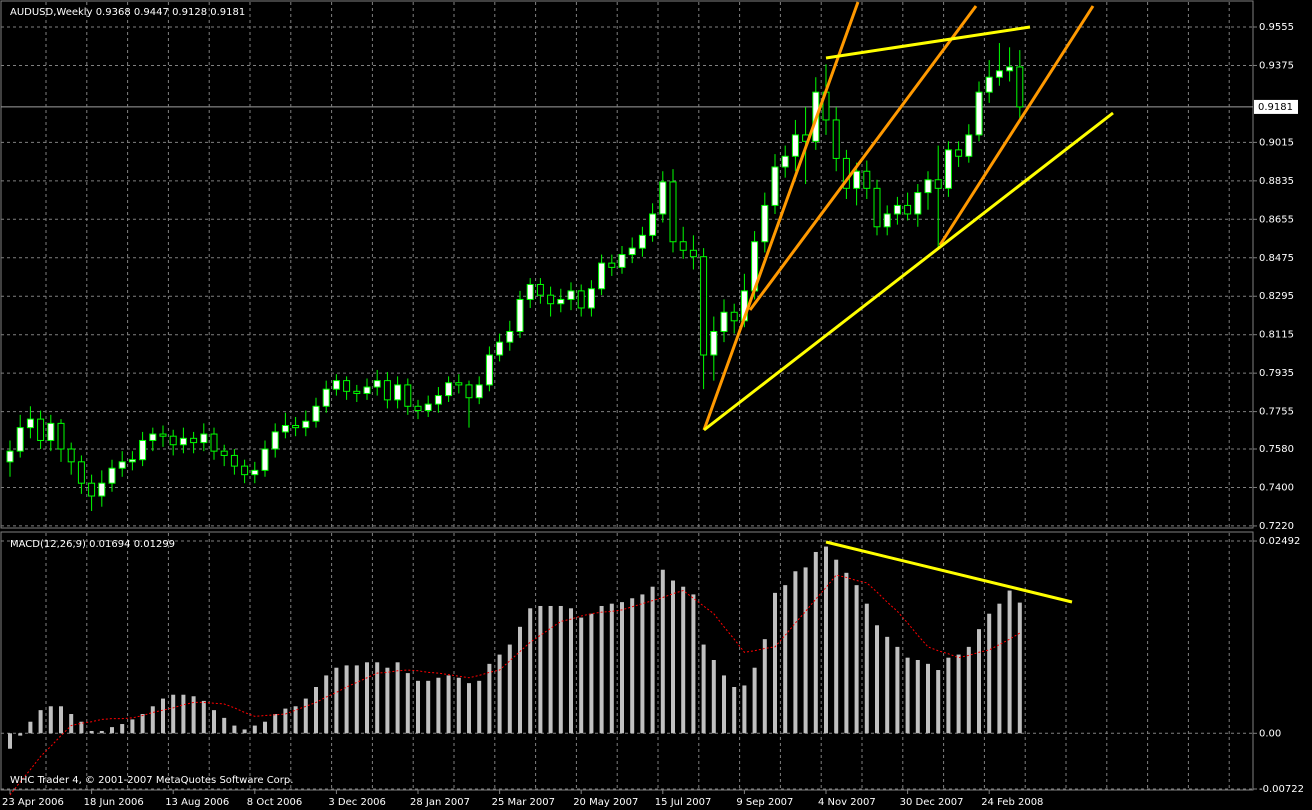 Image resolution: width=1312 pixels, height=810 pixels. What do you see at coordinates (197, 802) in the screenshot?
I see `x-tick-label: 13 Aug 2006` at bounding box center [197, 802].